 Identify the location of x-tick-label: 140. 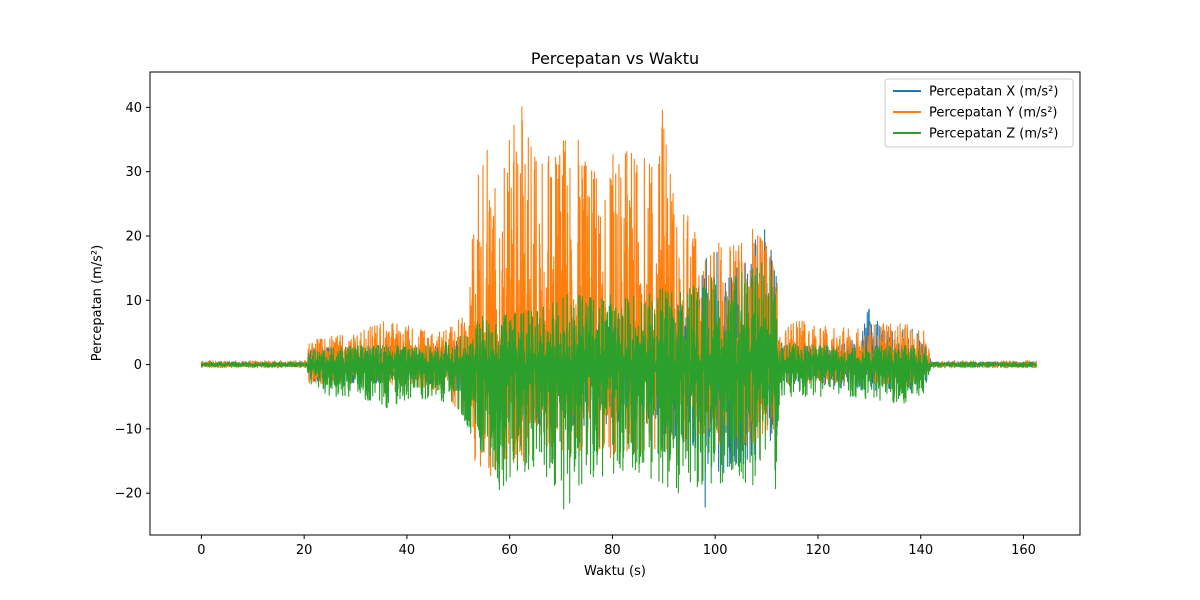
(920, 550).